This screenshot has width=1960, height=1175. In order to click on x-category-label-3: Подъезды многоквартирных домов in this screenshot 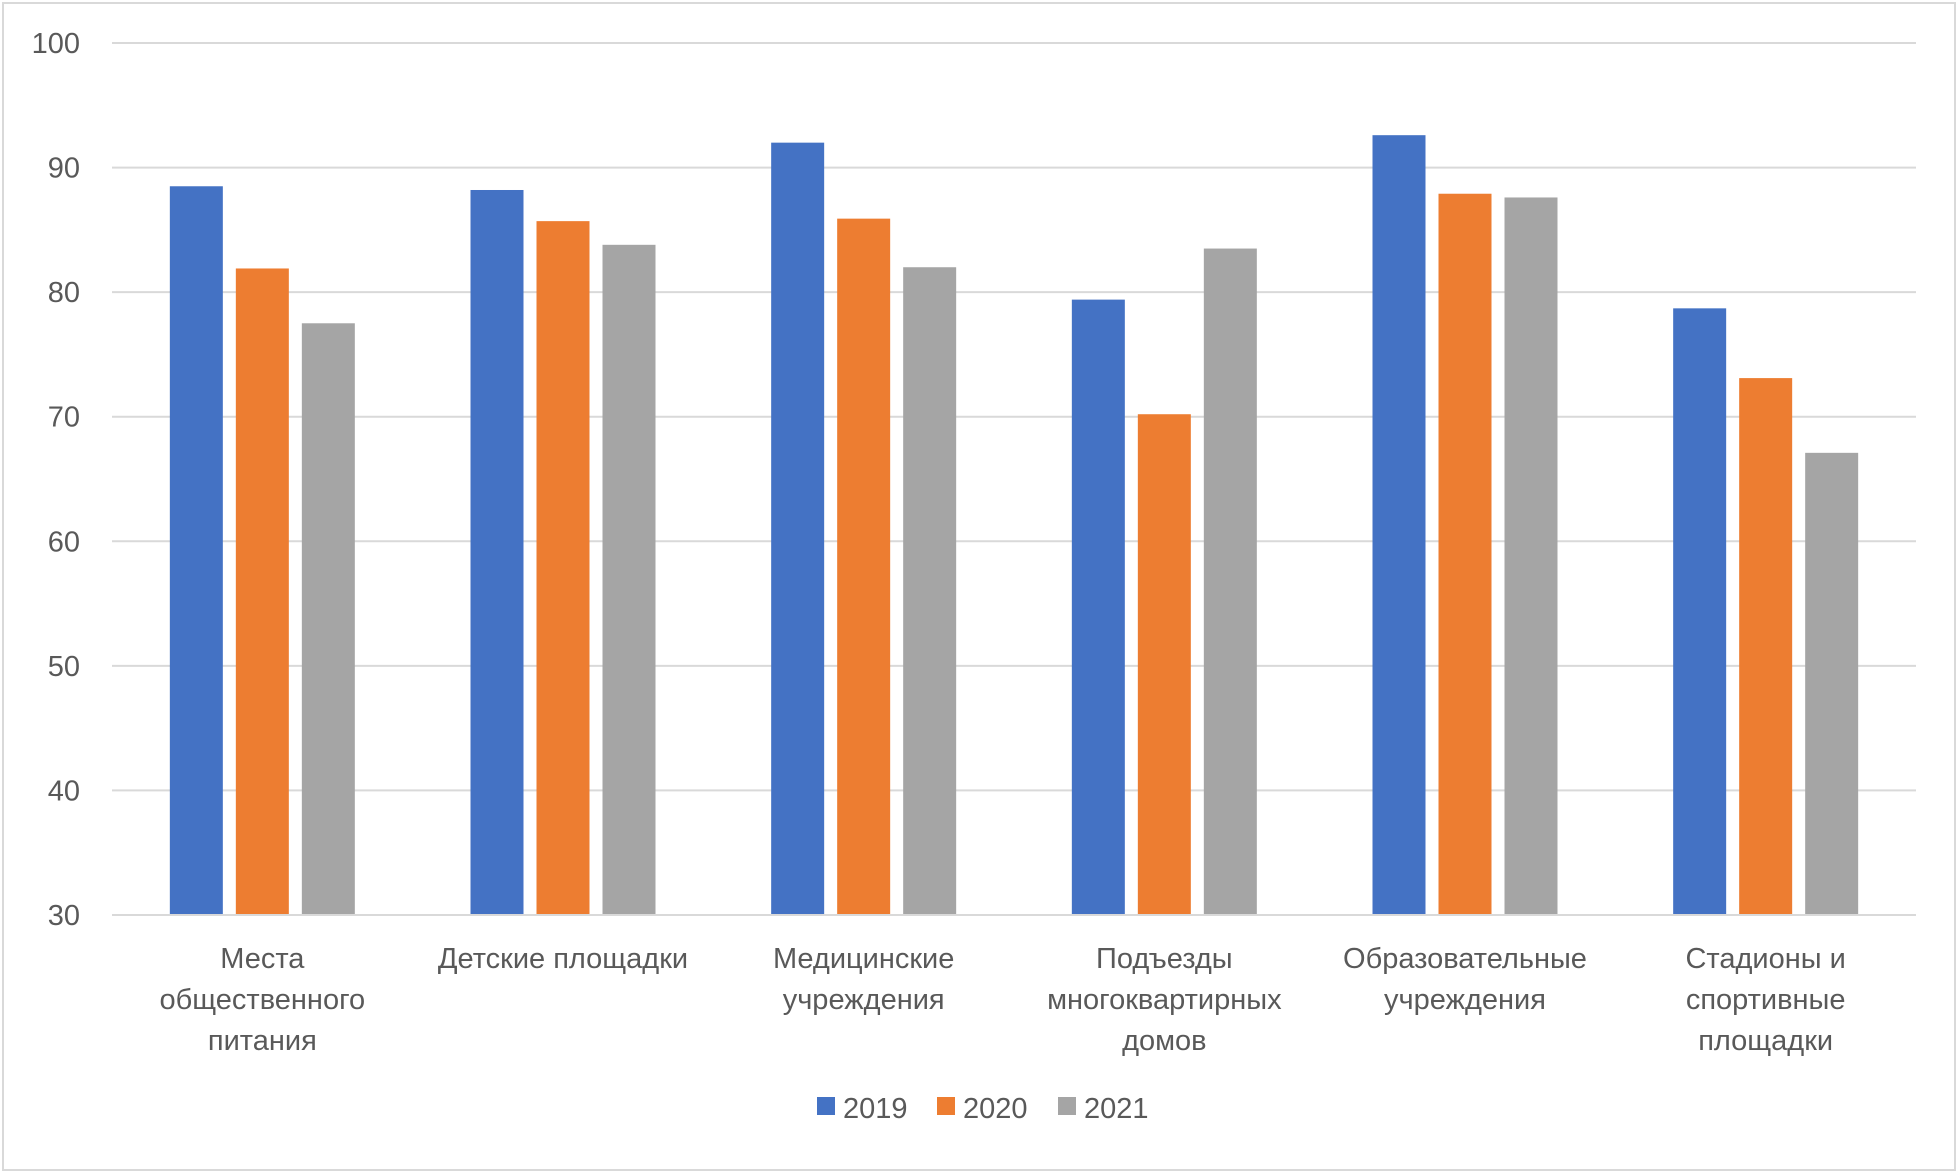, I will do `click(1164, 1000)`.